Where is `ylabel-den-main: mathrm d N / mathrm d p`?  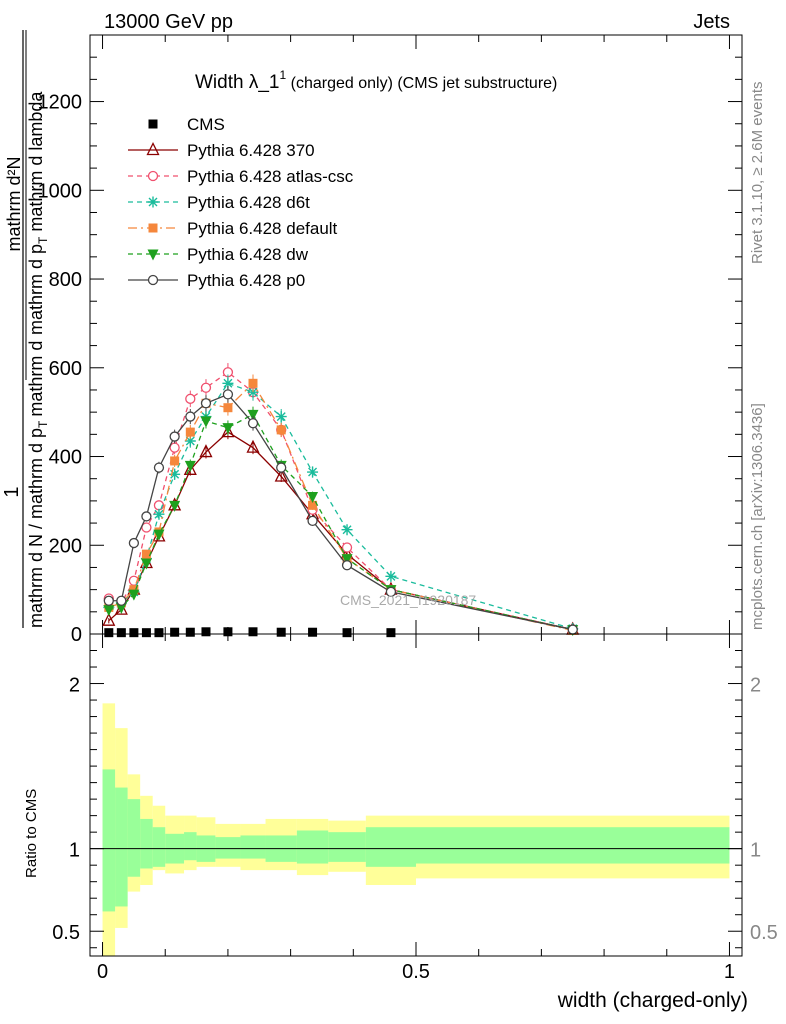
ylabel-den-main: mathrm d N / mathrm d p is located at coordinates (36, 528).